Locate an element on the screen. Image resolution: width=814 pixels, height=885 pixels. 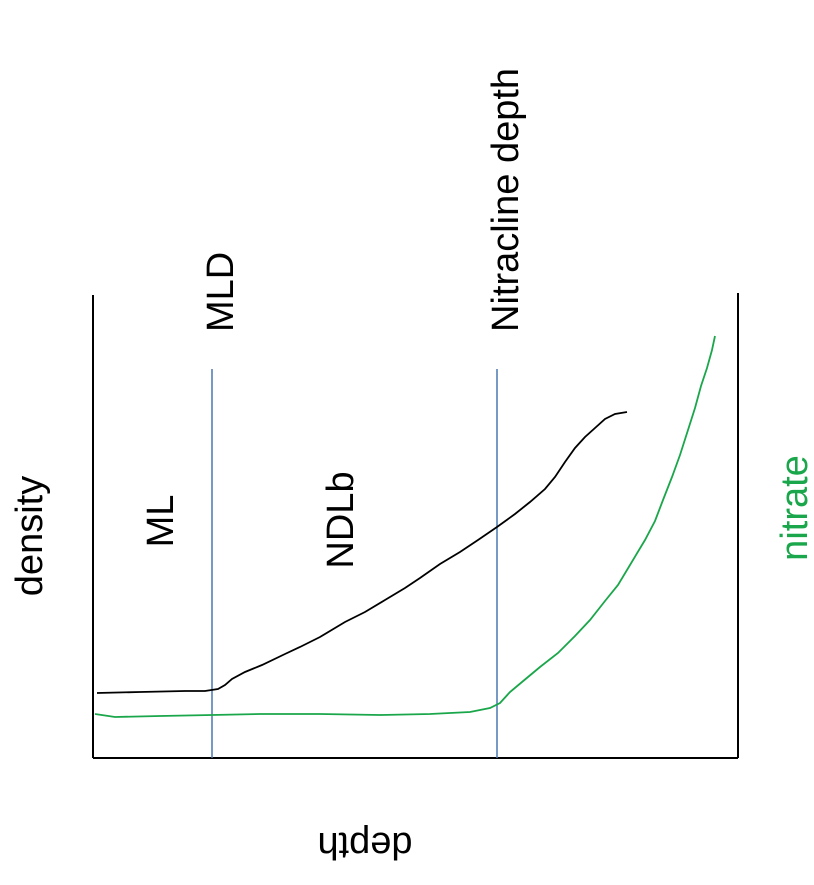
density-axis-label: density is located at coordinates (30, 536).